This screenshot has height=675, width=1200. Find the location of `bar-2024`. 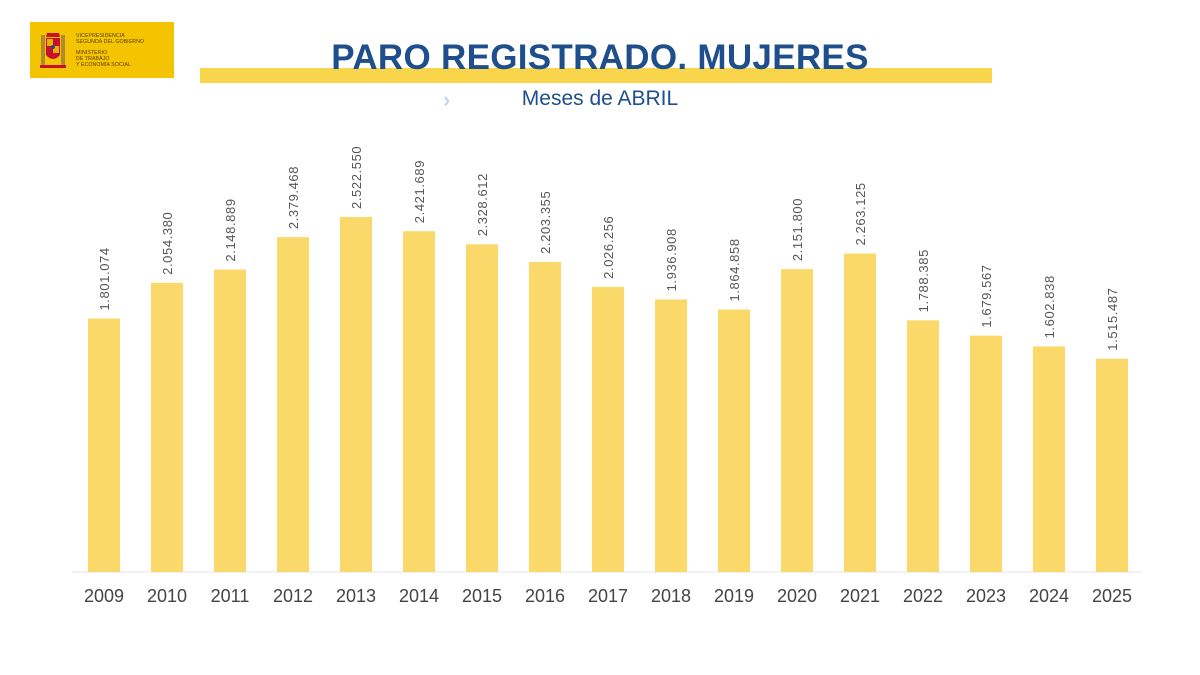

bar-2024 is located at coordinates (1049, 459).